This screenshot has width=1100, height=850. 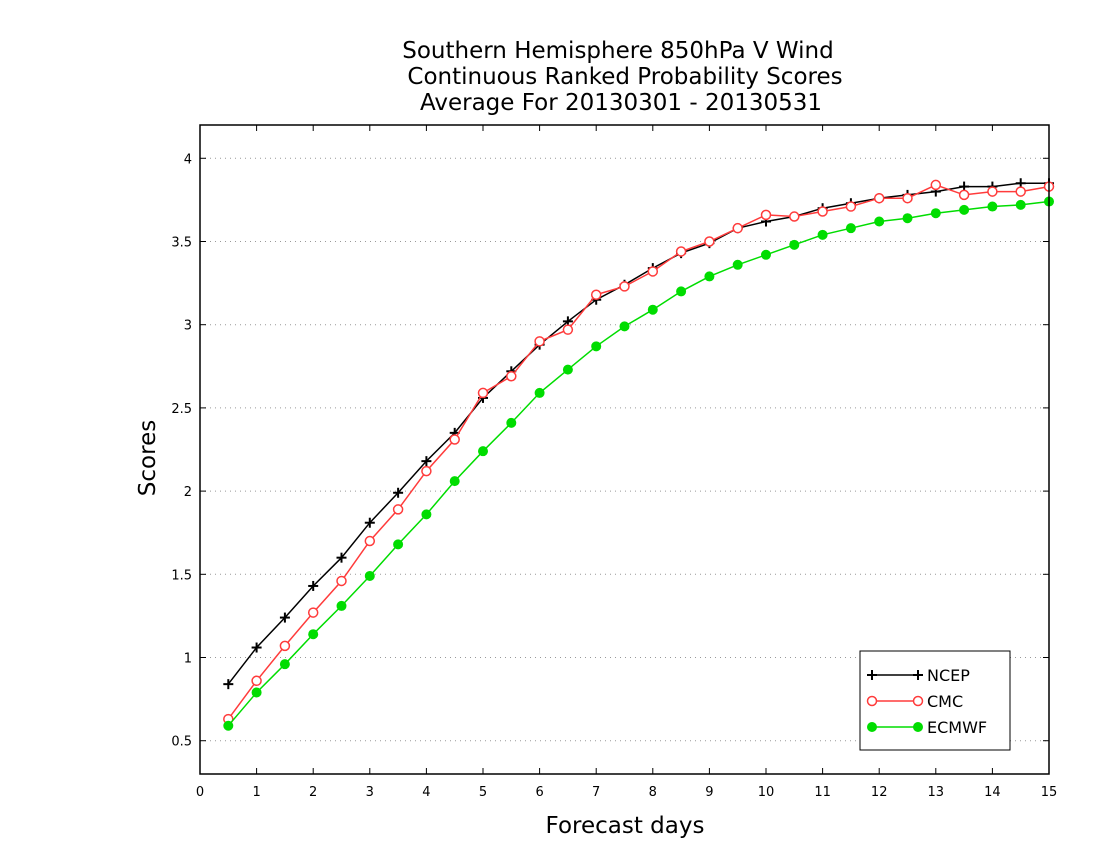 I want to click on y-tick-label: 1, so click(x=188, y=659).